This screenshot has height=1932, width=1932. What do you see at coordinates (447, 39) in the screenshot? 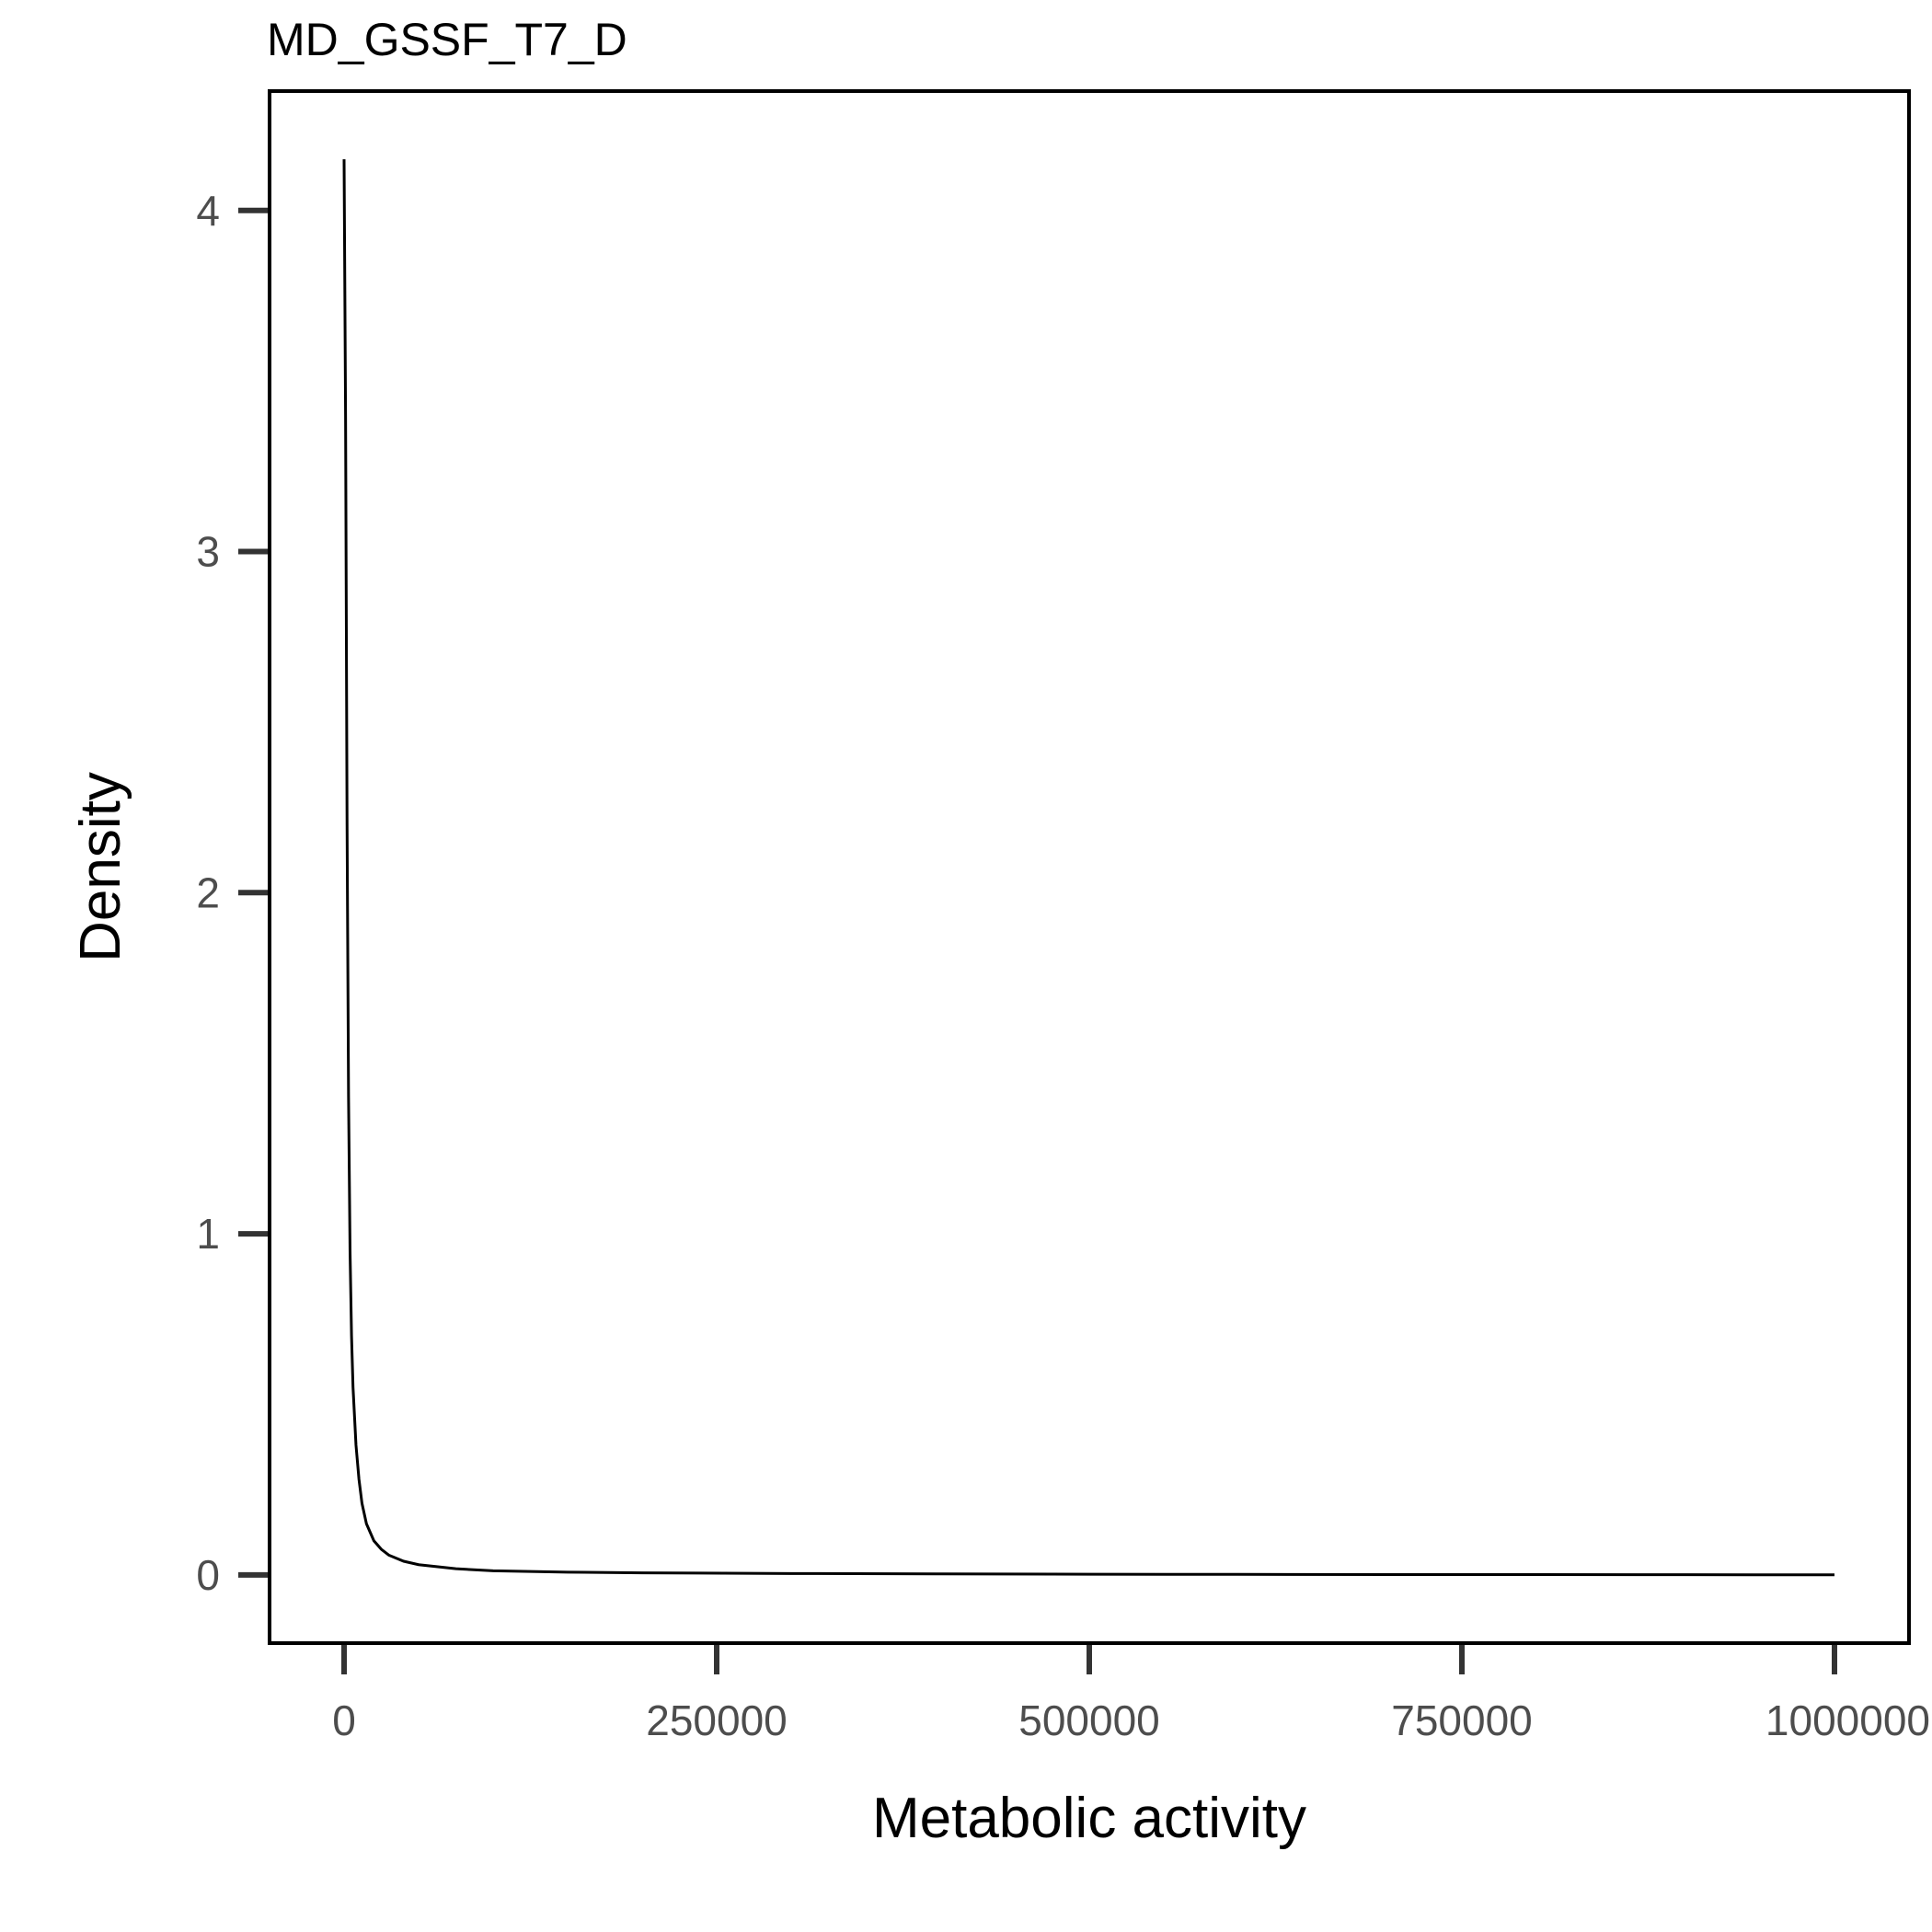
I see `chart-title: MD_GSSF_T7_D` at bounding box center [447, 39].